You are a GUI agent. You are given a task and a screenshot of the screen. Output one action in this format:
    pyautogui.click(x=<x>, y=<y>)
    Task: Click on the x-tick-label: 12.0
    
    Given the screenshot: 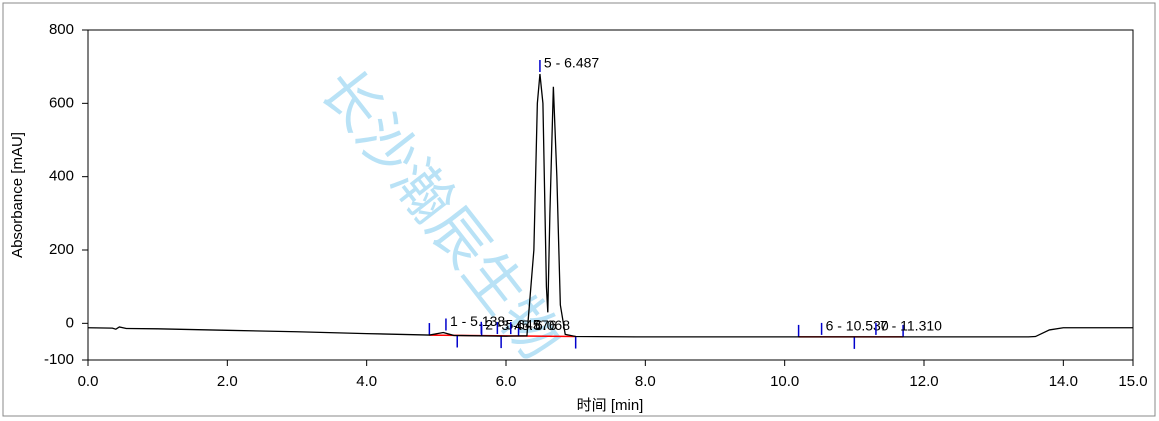 What is the action you would take?
    pyautogui.click(x=923, y=381)
    